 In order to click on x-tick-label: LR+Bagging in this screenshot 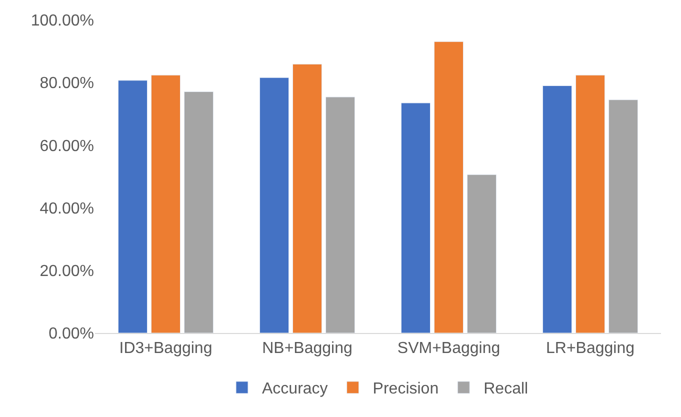, I will do `click(590, 349)`.